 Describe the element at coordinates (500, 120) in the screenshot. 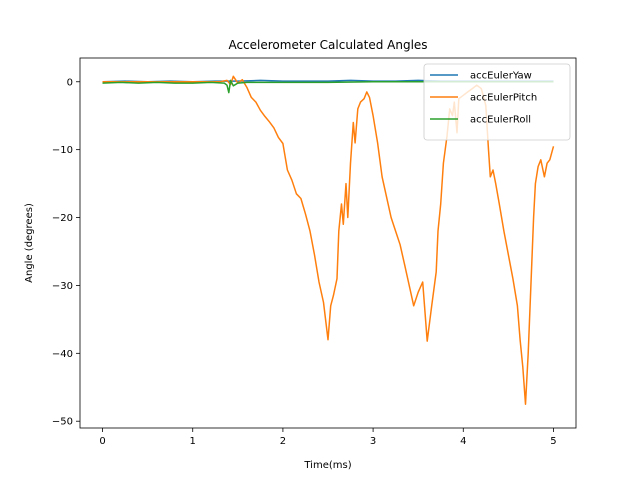

I see `legend-label-2: accEulerRoll` at that location.